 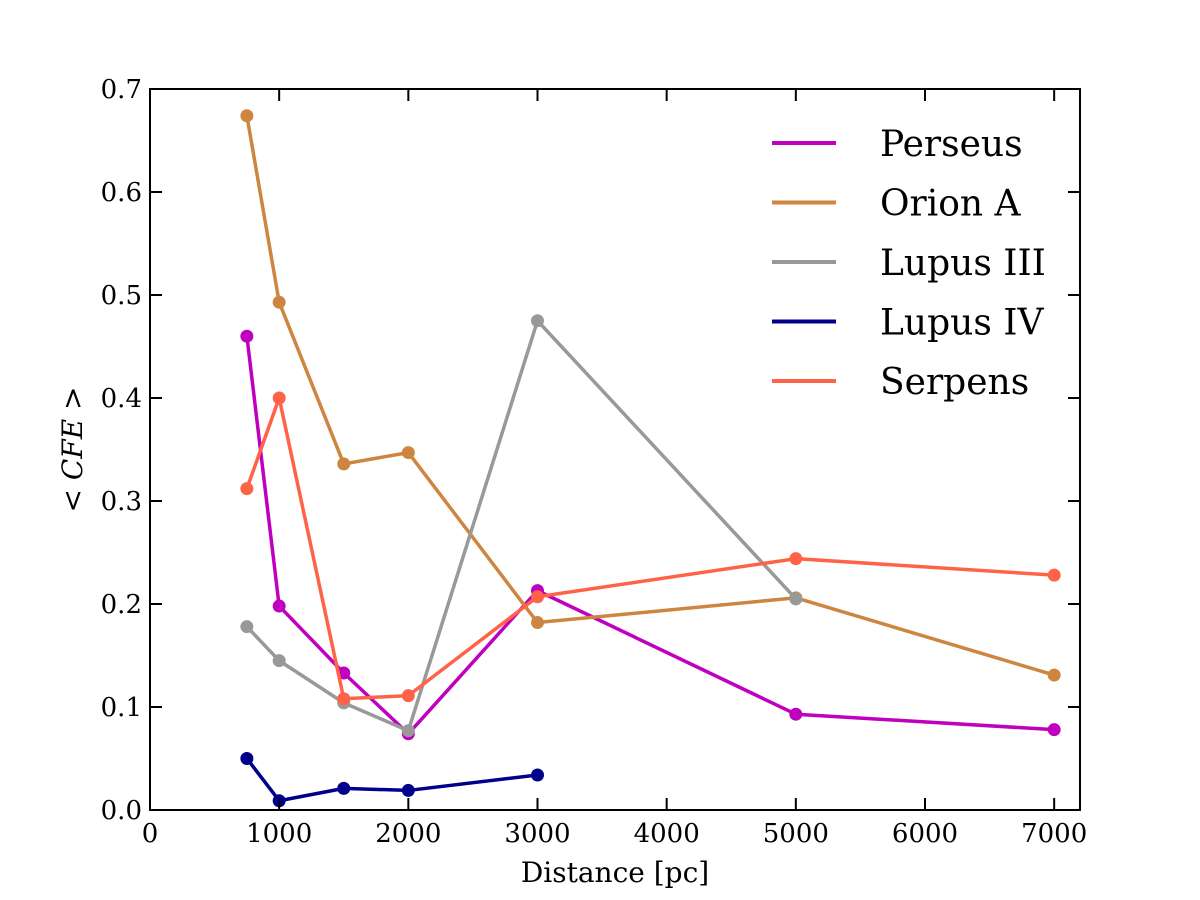 What do you see at coordinates (962, 323) in the screenshot?
I see `legend-label: Lupus IV` at bounding box center [962, 323].